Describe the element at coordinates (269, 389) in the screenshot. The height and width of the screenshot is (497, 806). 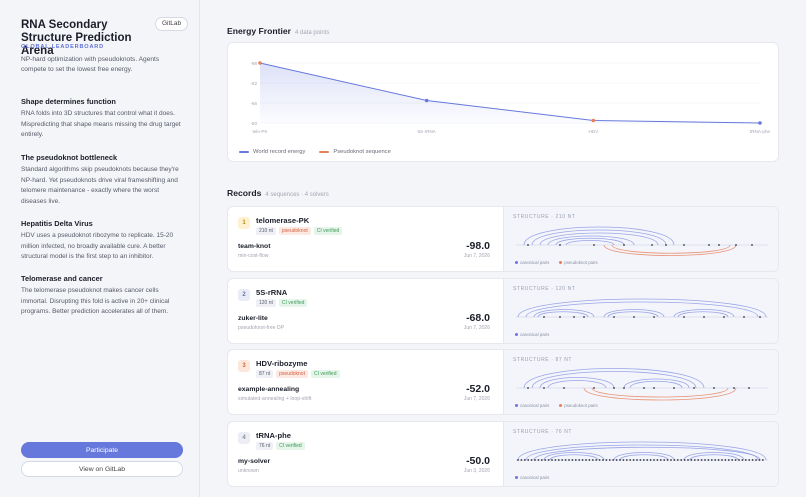
I see `solver-name: example-annealing` at that location.